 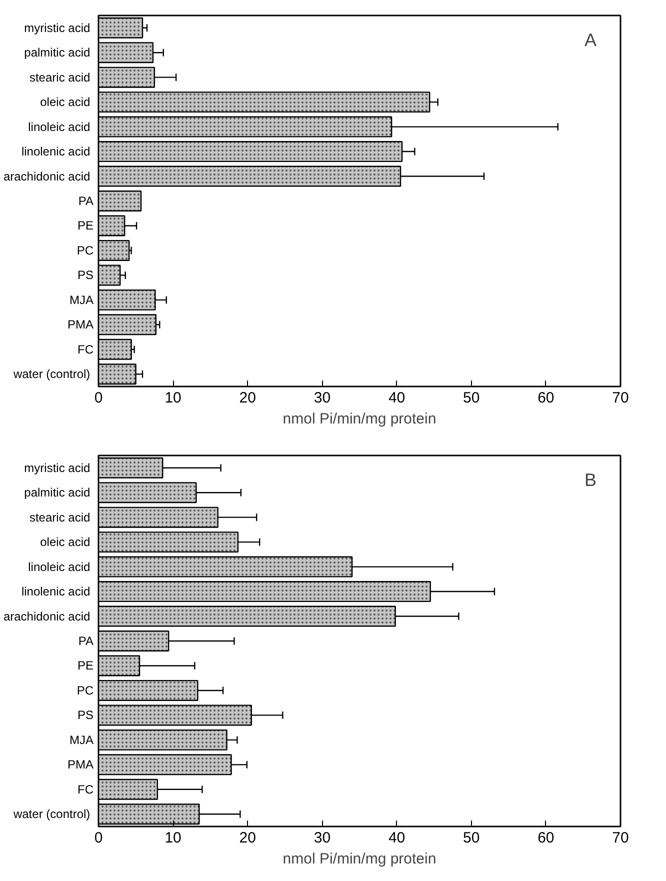 What do you see at coordinates (590, 480) in the screenshot?
I see `annotation: B` at bounding box center [590, 480].